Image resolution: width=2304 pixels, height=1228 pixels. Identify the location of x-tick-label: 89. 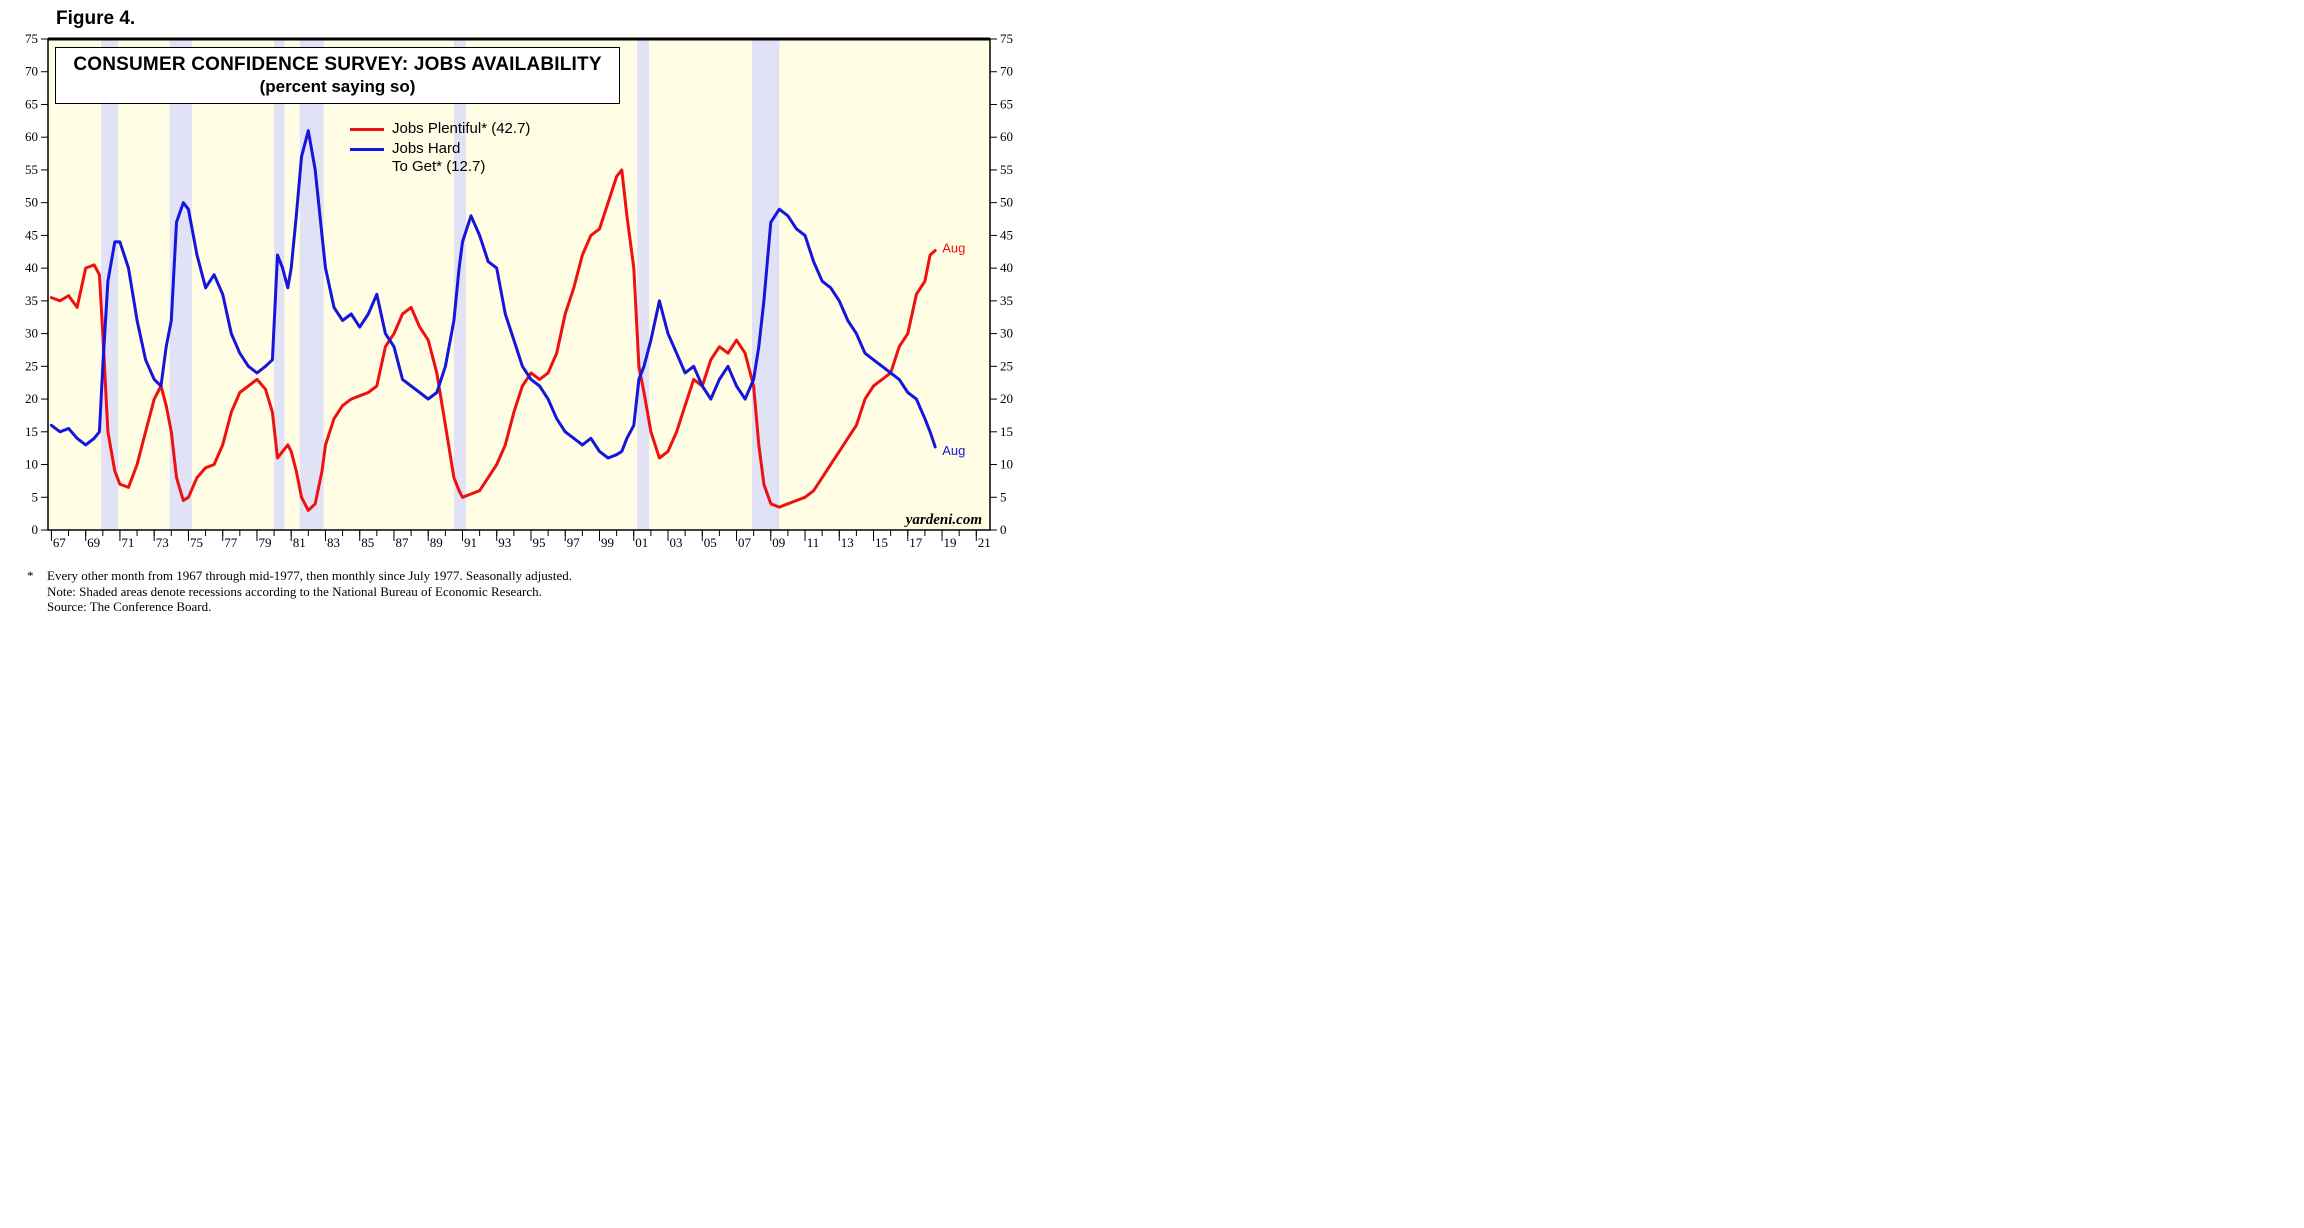
(436, 542).